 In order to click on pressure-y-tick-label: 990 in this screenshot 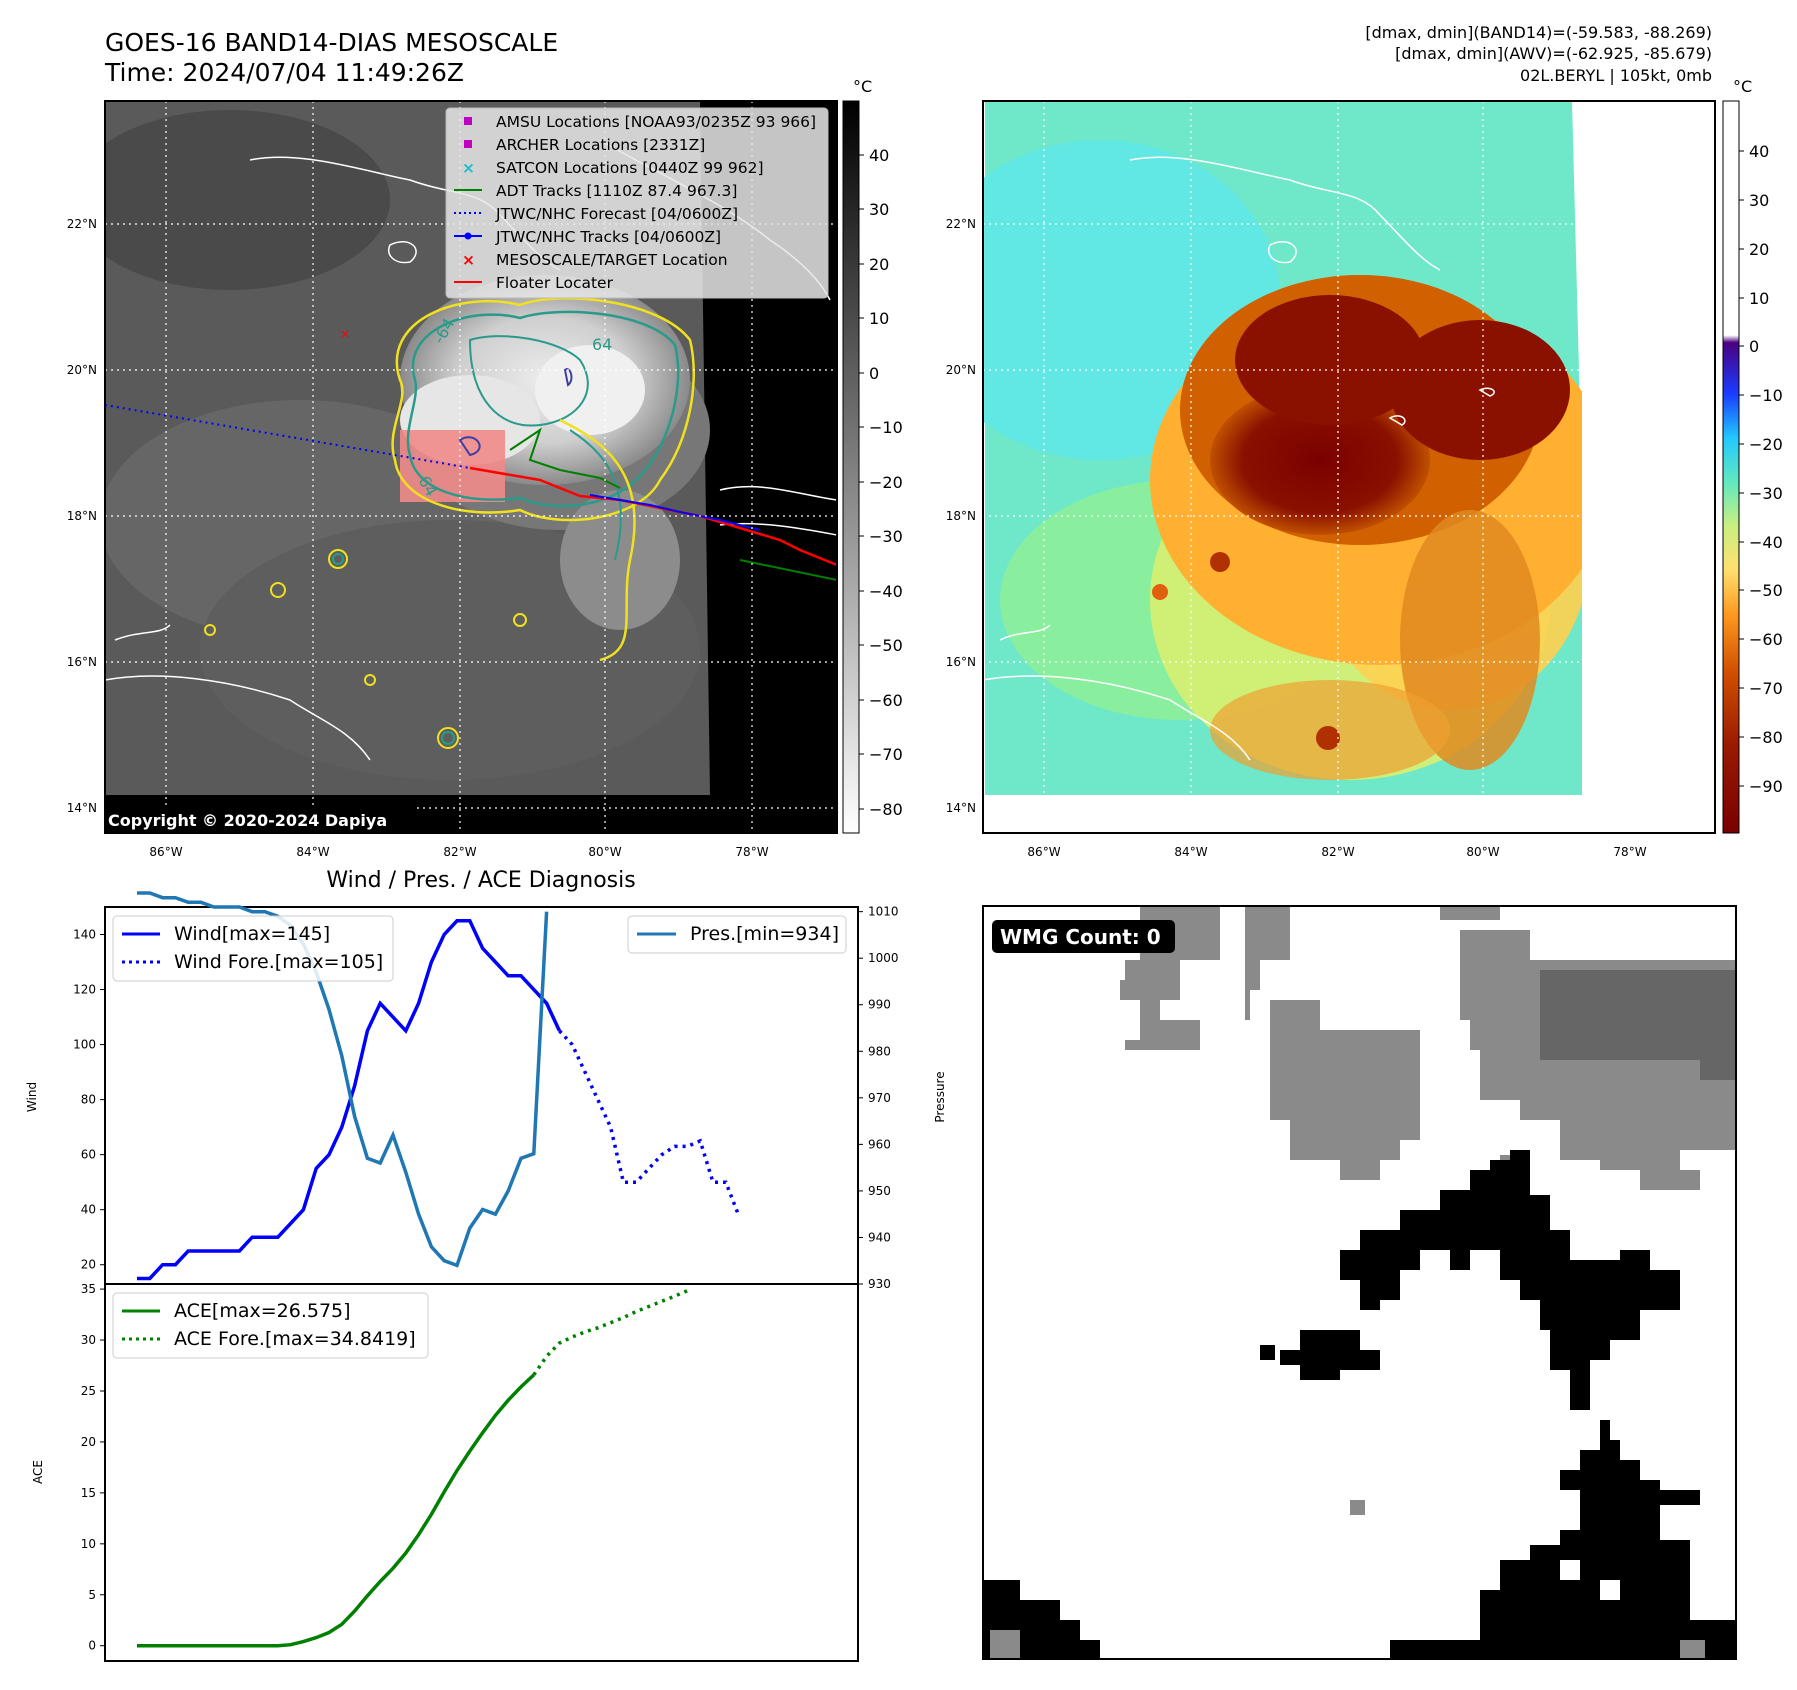, I will do `click(879, 1005)`.